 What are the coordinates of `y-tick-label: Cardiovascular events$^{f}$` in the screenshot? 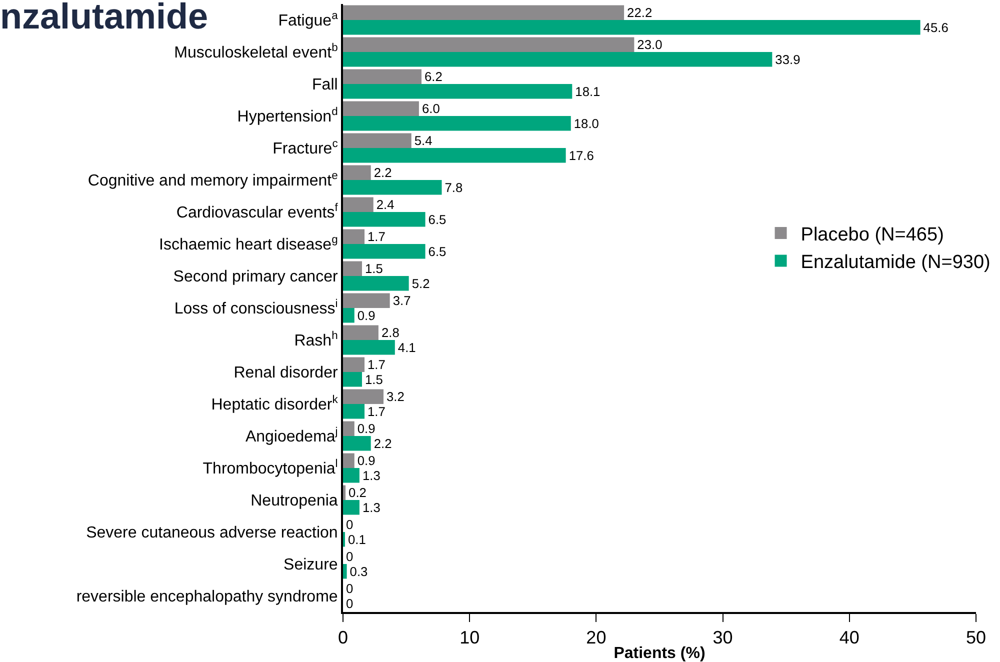 It's located at (257, 212).